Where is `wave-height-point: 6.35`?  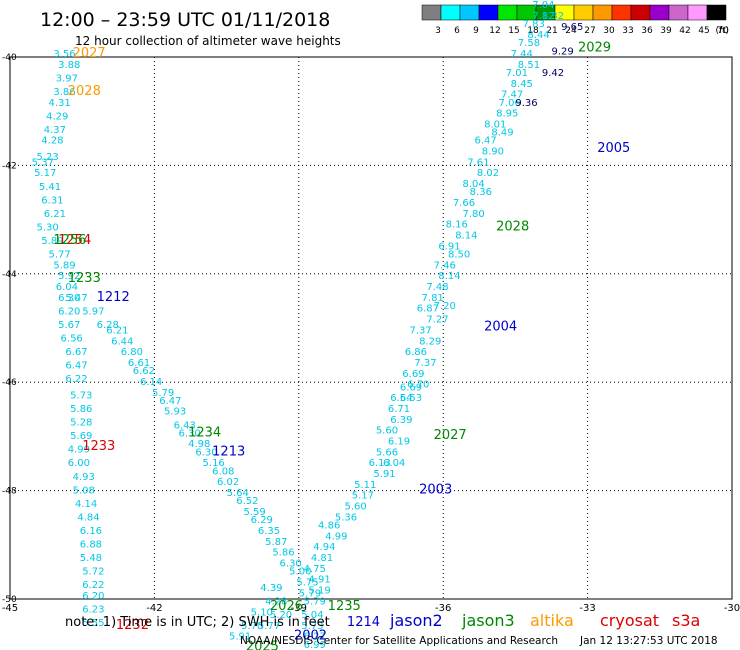
wave-height-point: 6.35 is located at coordinates (269, 531).